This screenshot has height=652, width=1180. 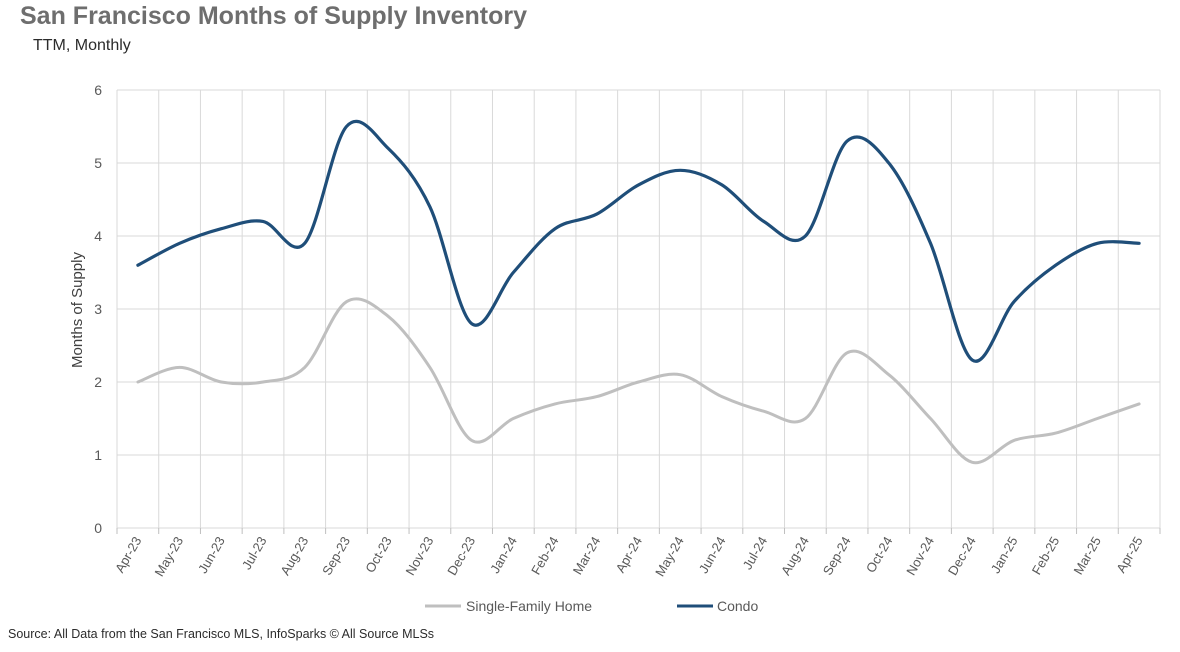 What do you see at coordinates (169, 556) in the screenshot?
I see `x-tick-label: May-23` at bounding box center [169, 556].